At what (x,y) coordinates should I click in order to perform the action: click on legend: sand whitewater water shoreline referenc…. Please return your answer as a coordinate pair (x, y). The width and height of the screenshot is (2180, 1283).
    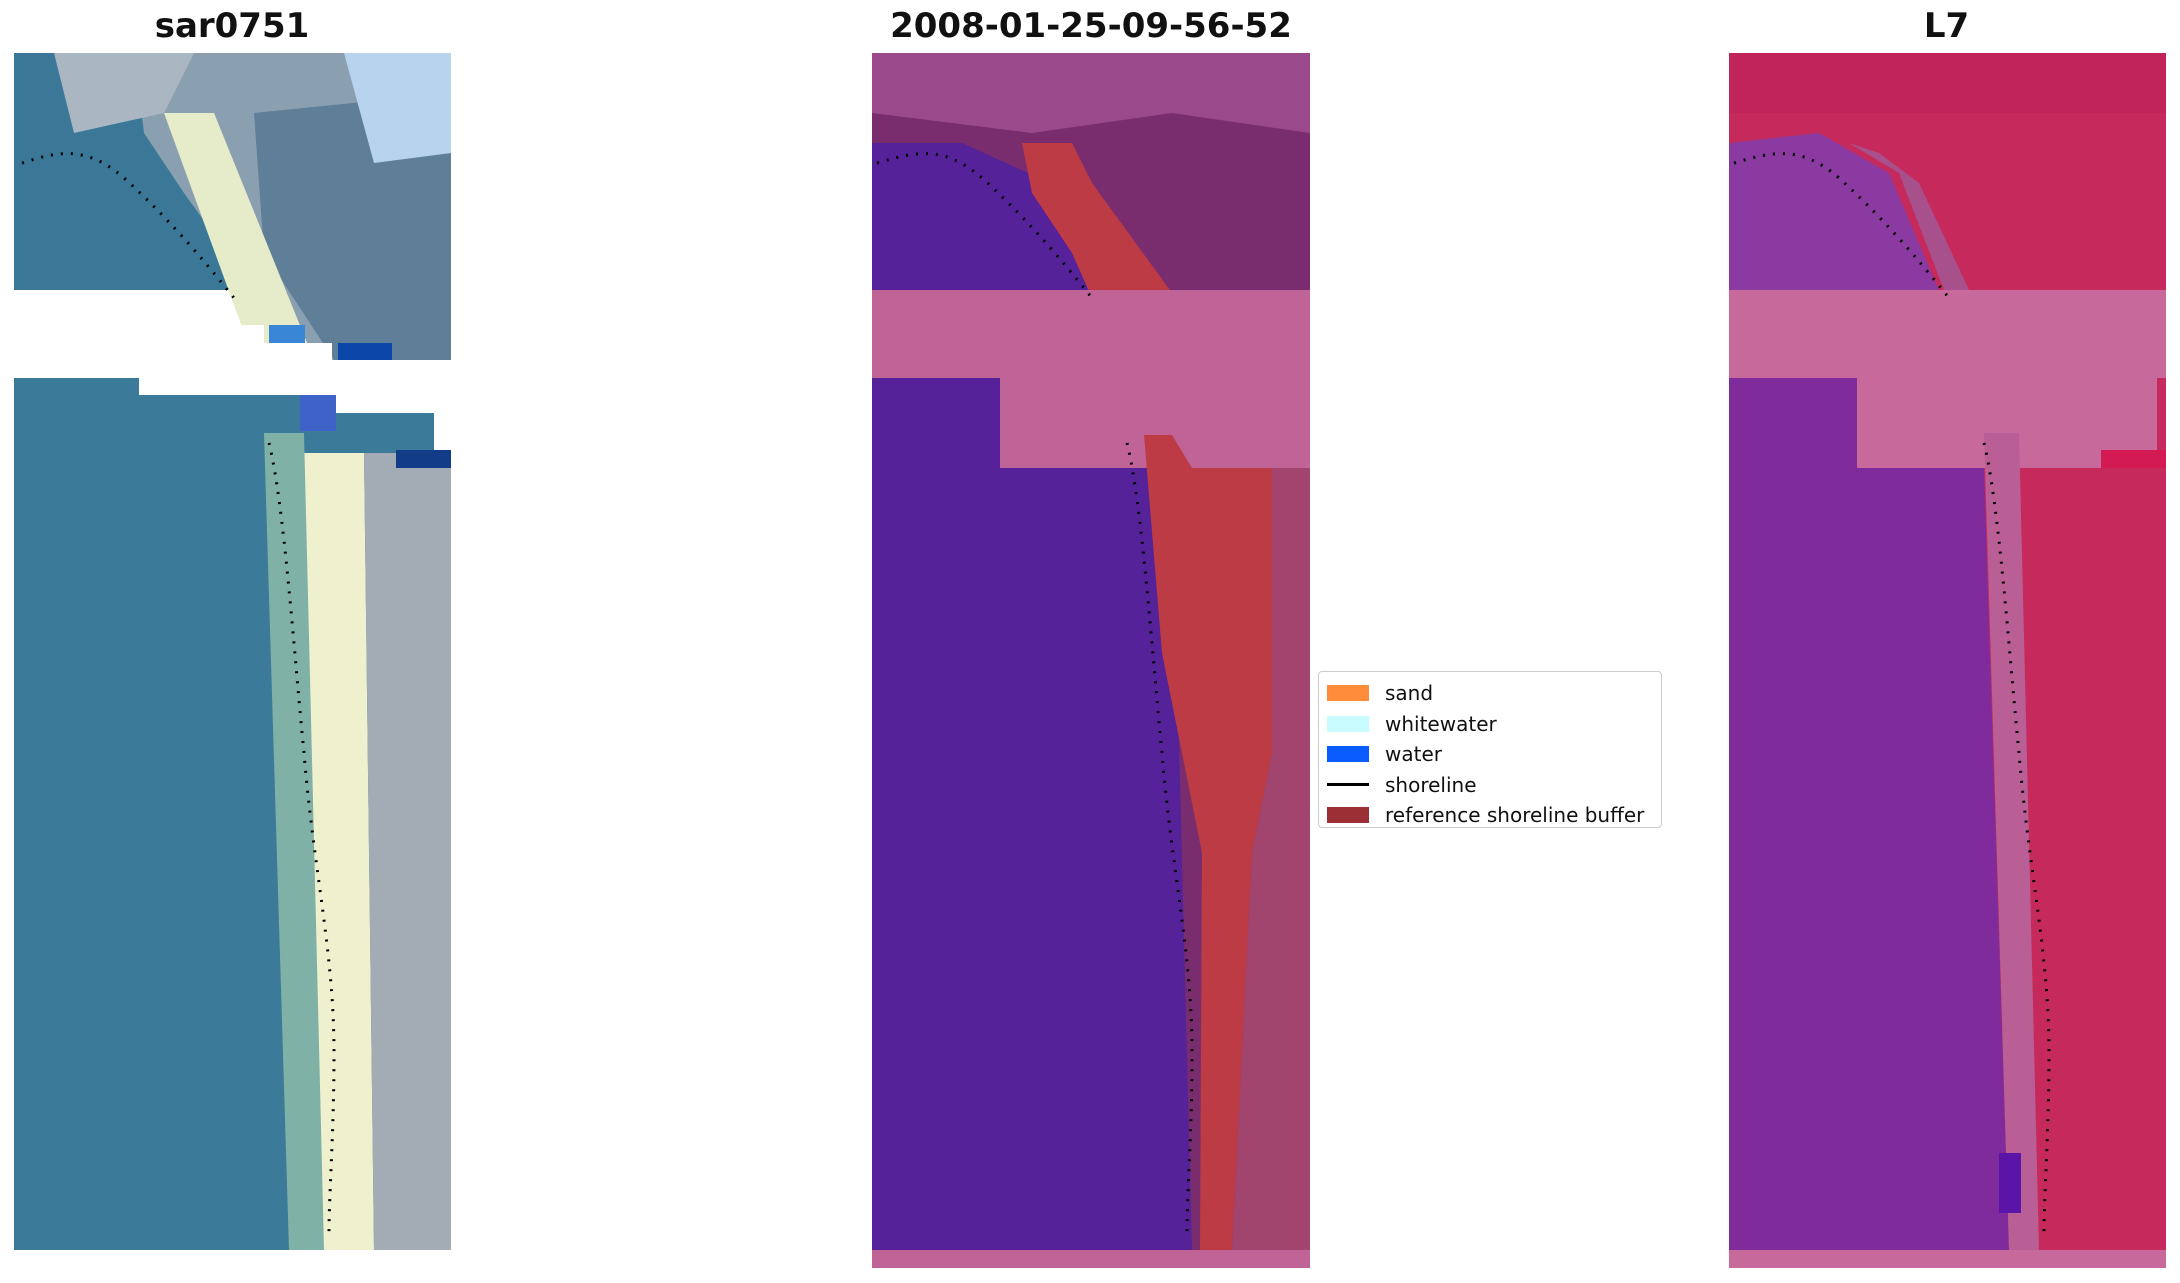
    Looking at the image, I should click on (1490, 749).